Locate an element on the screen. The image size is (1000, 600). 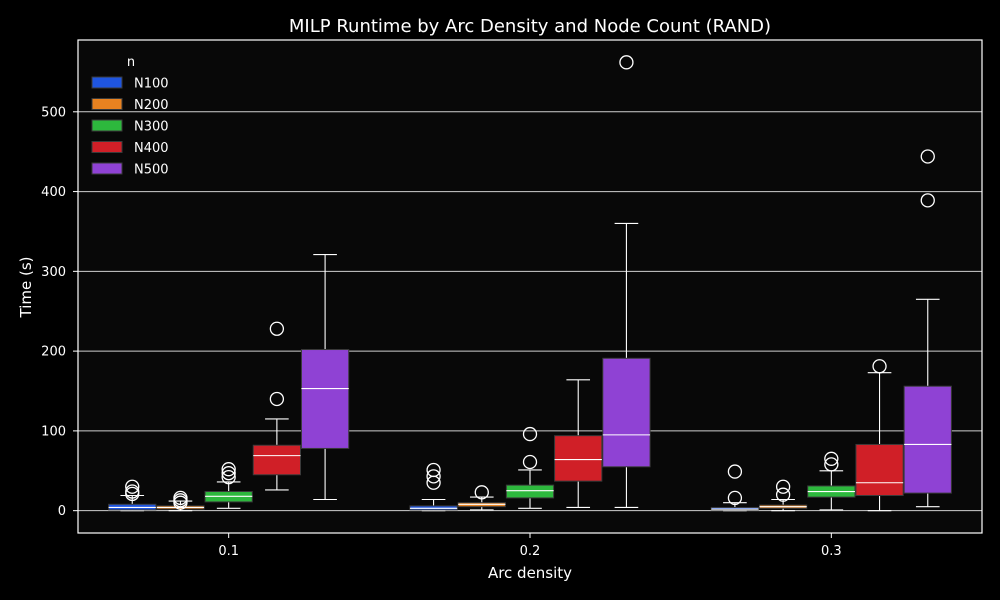
box-N400-0.2 is located at coordinates (578, 444).